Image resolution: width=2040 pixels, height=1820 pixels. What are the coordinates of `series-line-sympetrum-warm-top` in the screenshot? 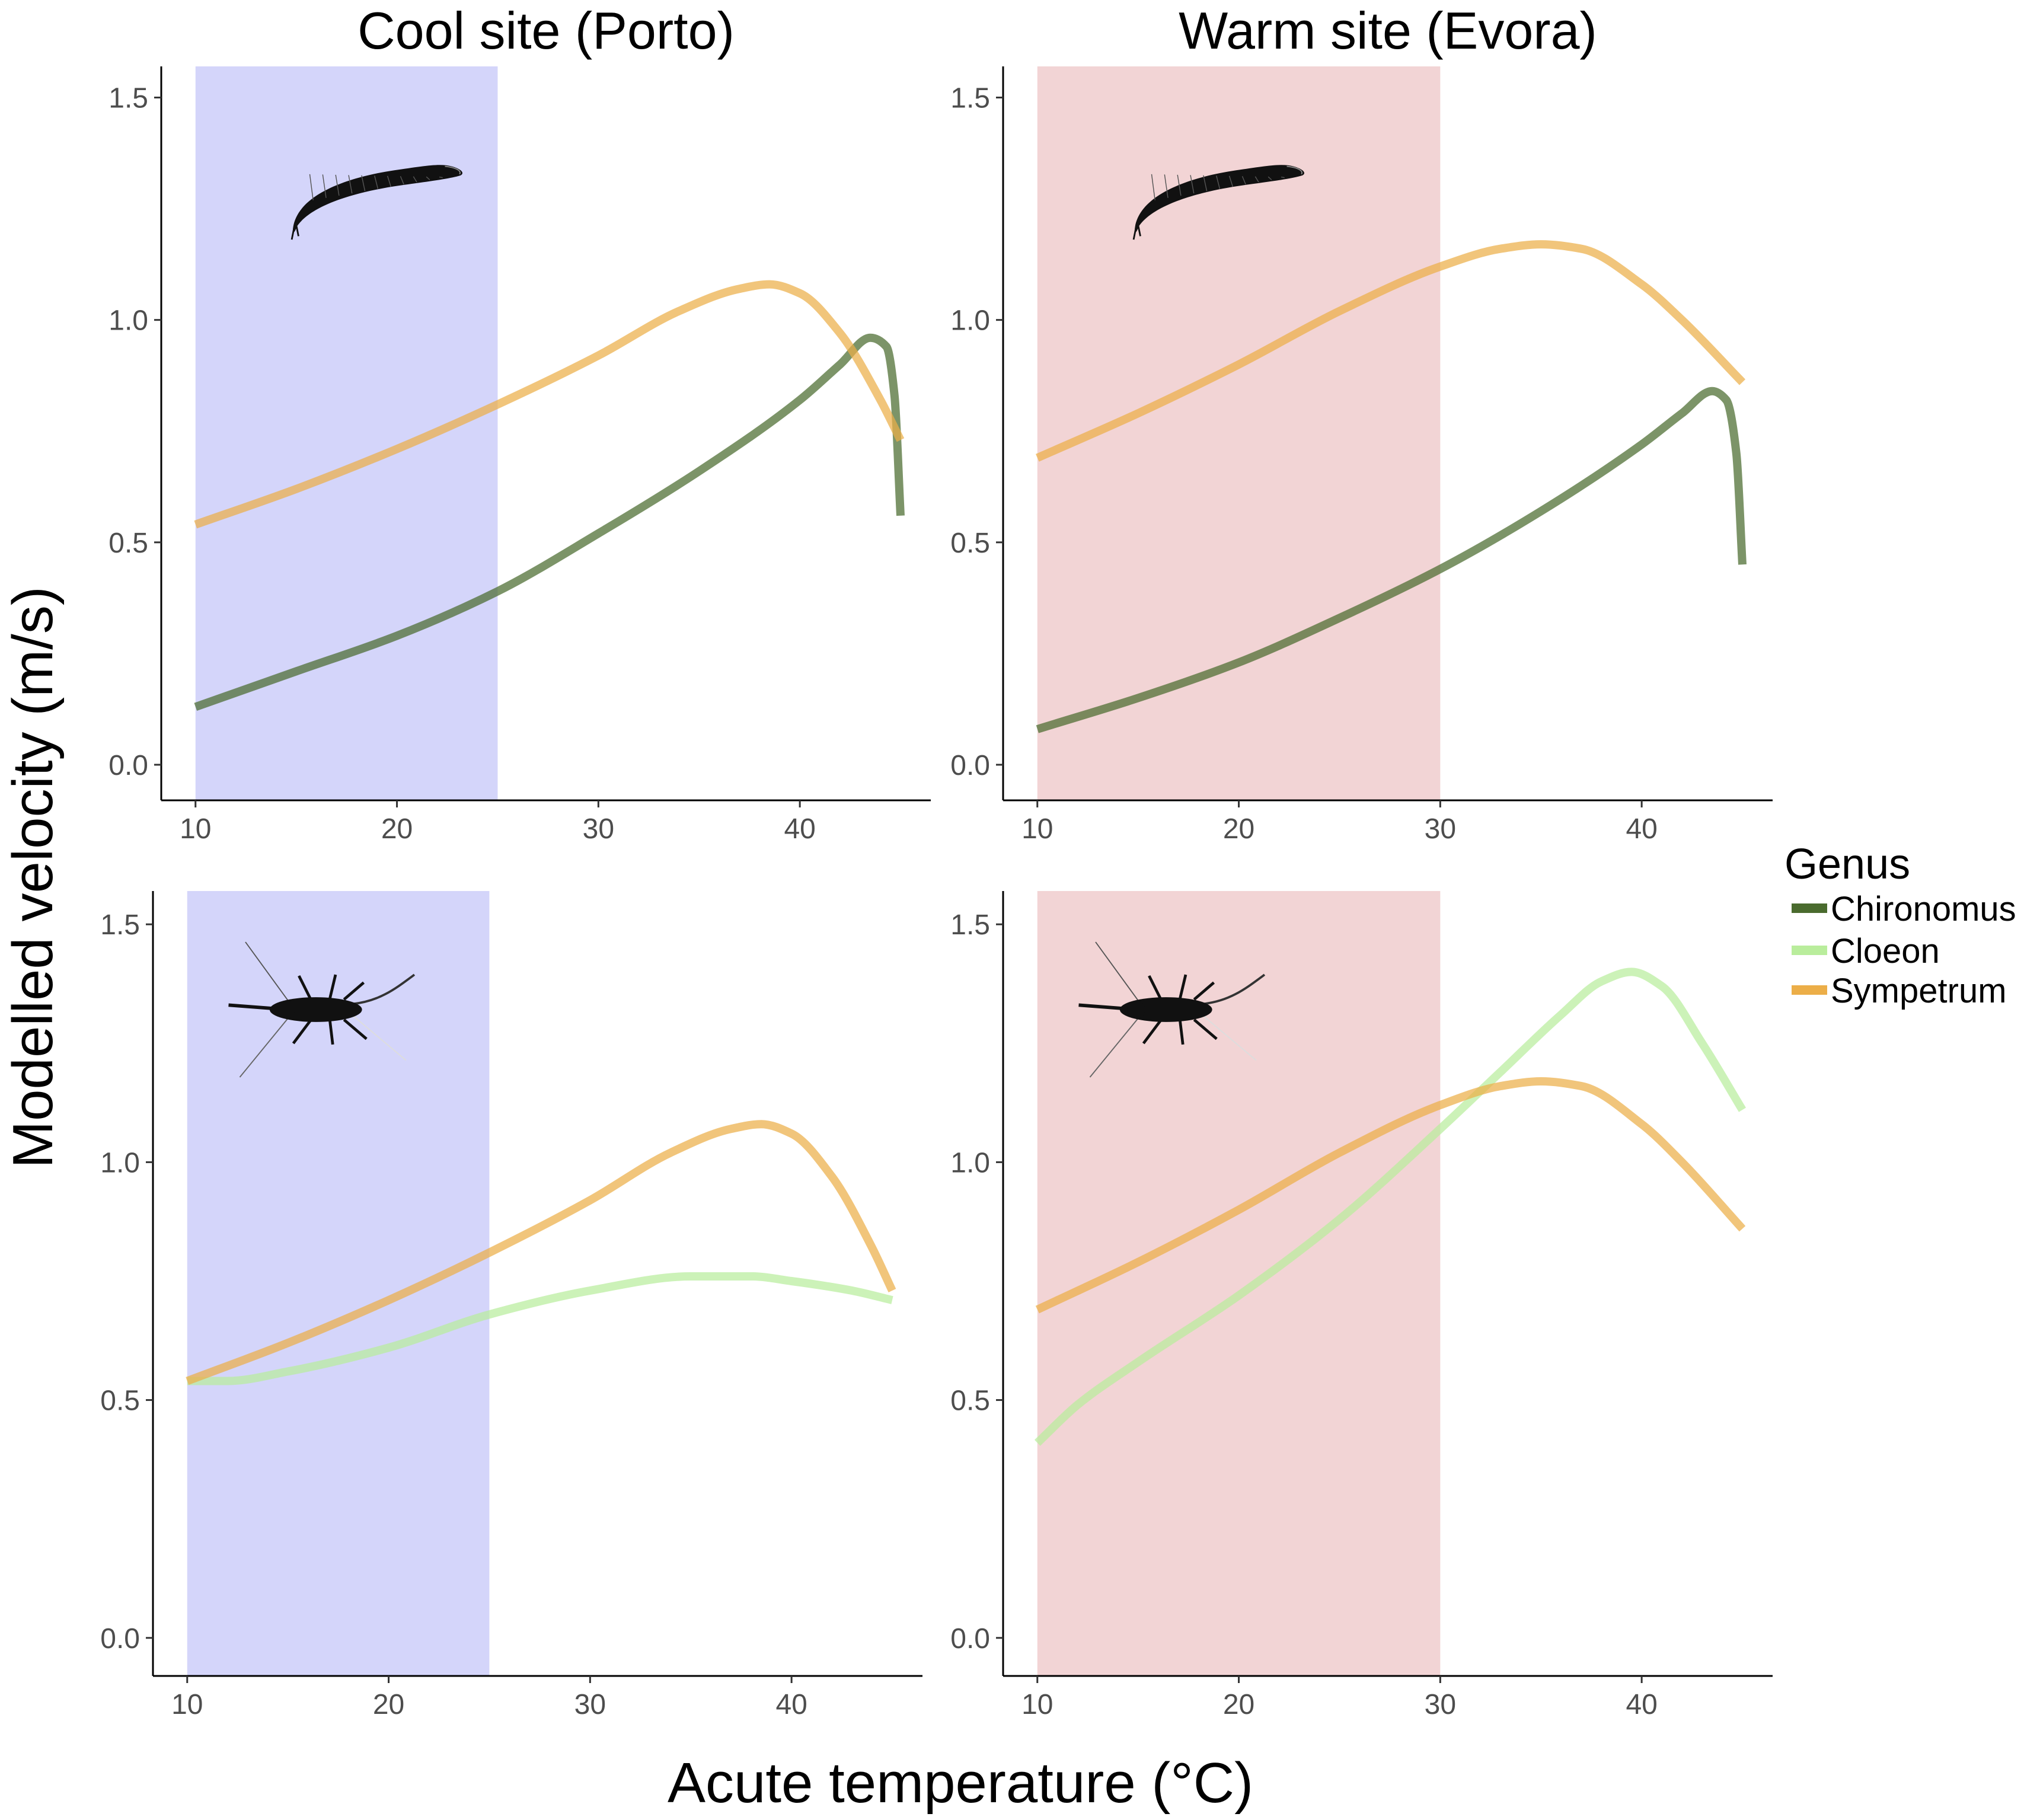 It's located at (1390, 351).